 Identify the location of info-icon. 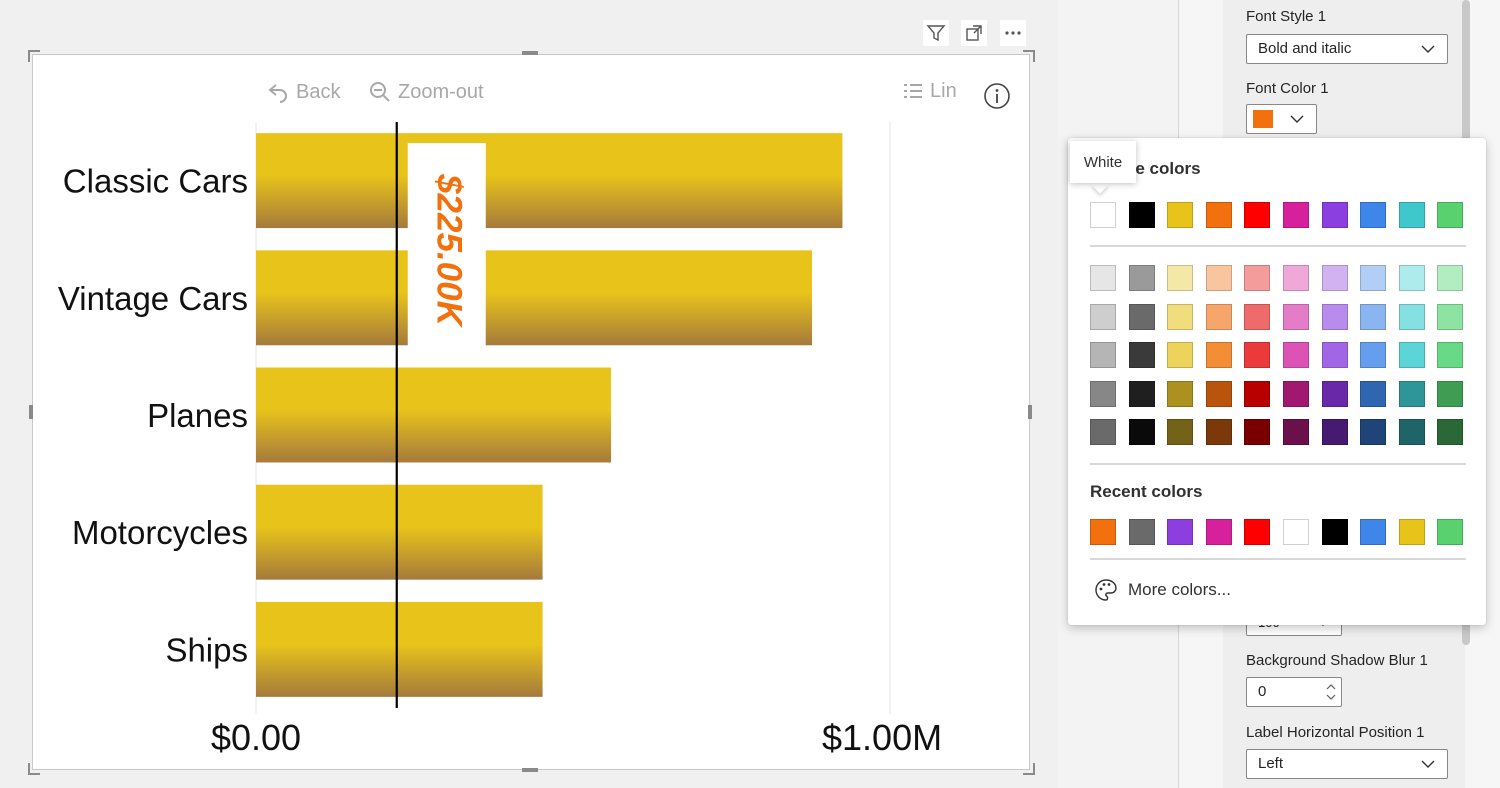
(997, 96).